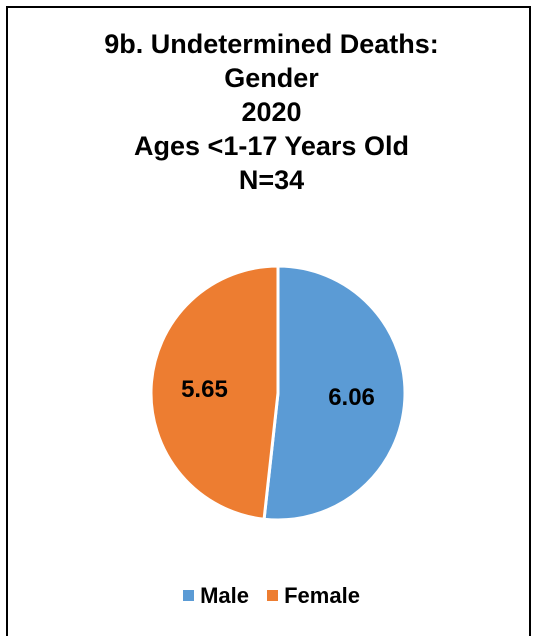  I want to click on legend: Male Female, so click(271, 596).